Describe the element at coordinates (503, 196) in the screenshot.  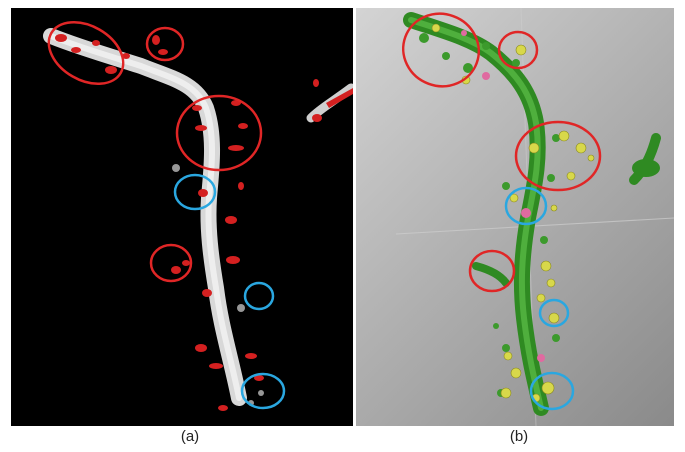
I see `pink-spines-b` at that location.